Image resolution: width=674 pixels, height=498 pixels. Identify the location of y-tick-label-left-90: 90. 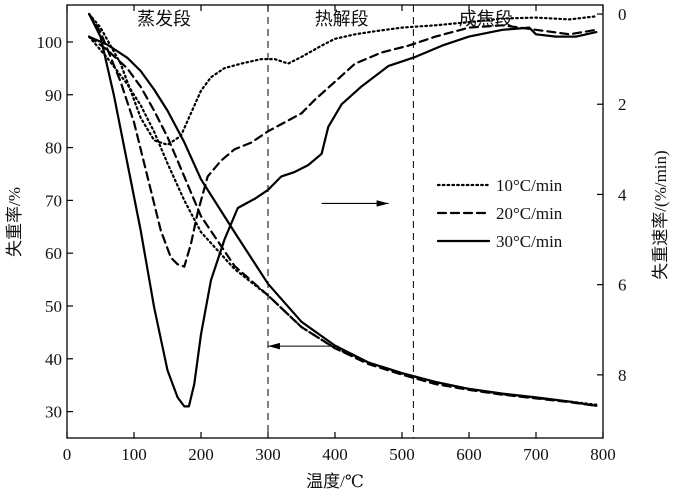
(53, 95).